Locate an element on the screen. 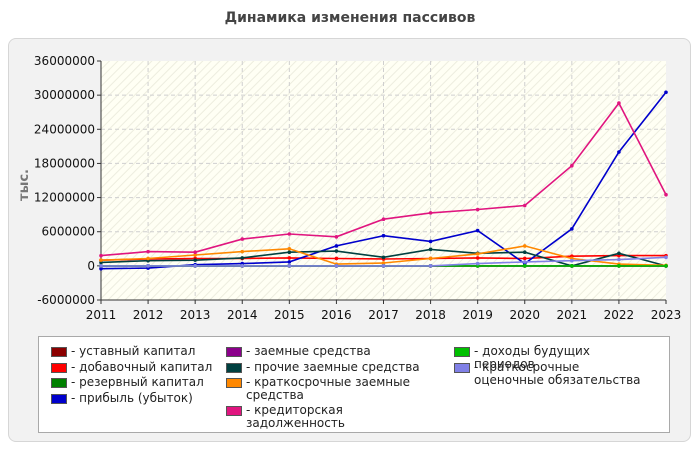 This screenshot has height=450, width=700. legend-item: - доходы будущих периодов is located at coordinates (551, 358).